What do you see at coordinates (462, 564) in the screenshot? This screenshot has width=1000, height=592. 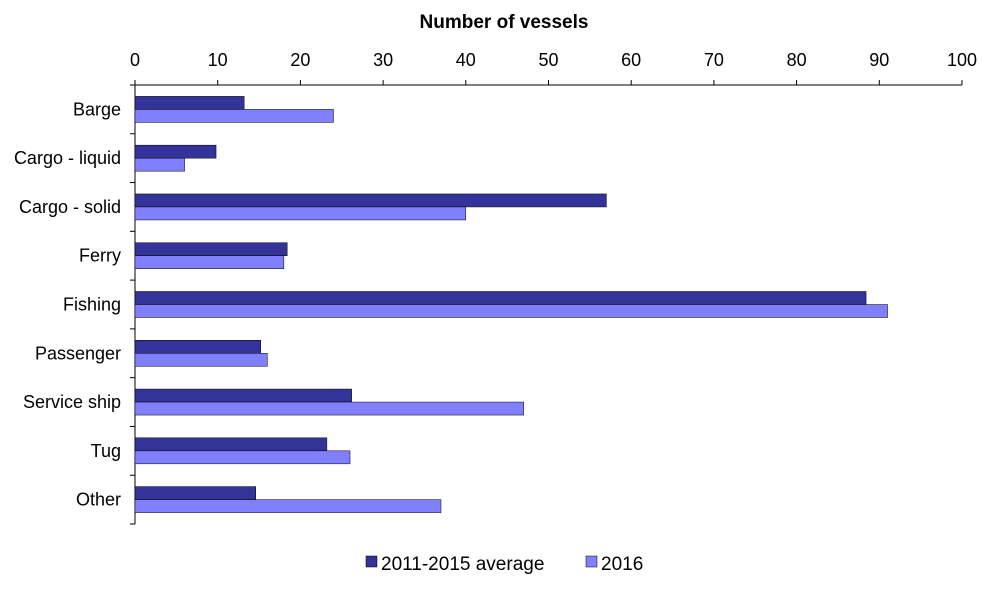 I see `legend-label: 2011-2015 average` at bounding box center [462, 564].